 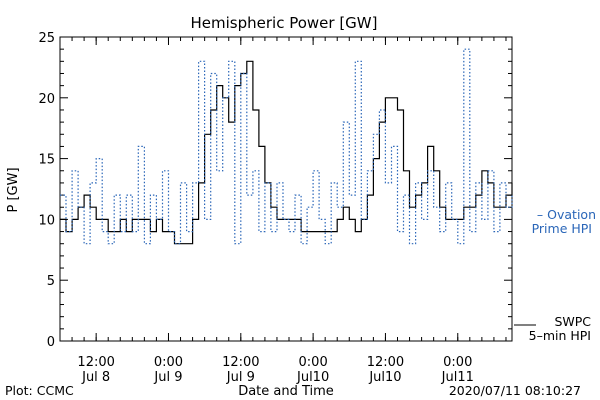 What do you see at coordinates (46, 38) in the screenshot?
I see `y-tick-label: 25` at bounding box center [46, 38].